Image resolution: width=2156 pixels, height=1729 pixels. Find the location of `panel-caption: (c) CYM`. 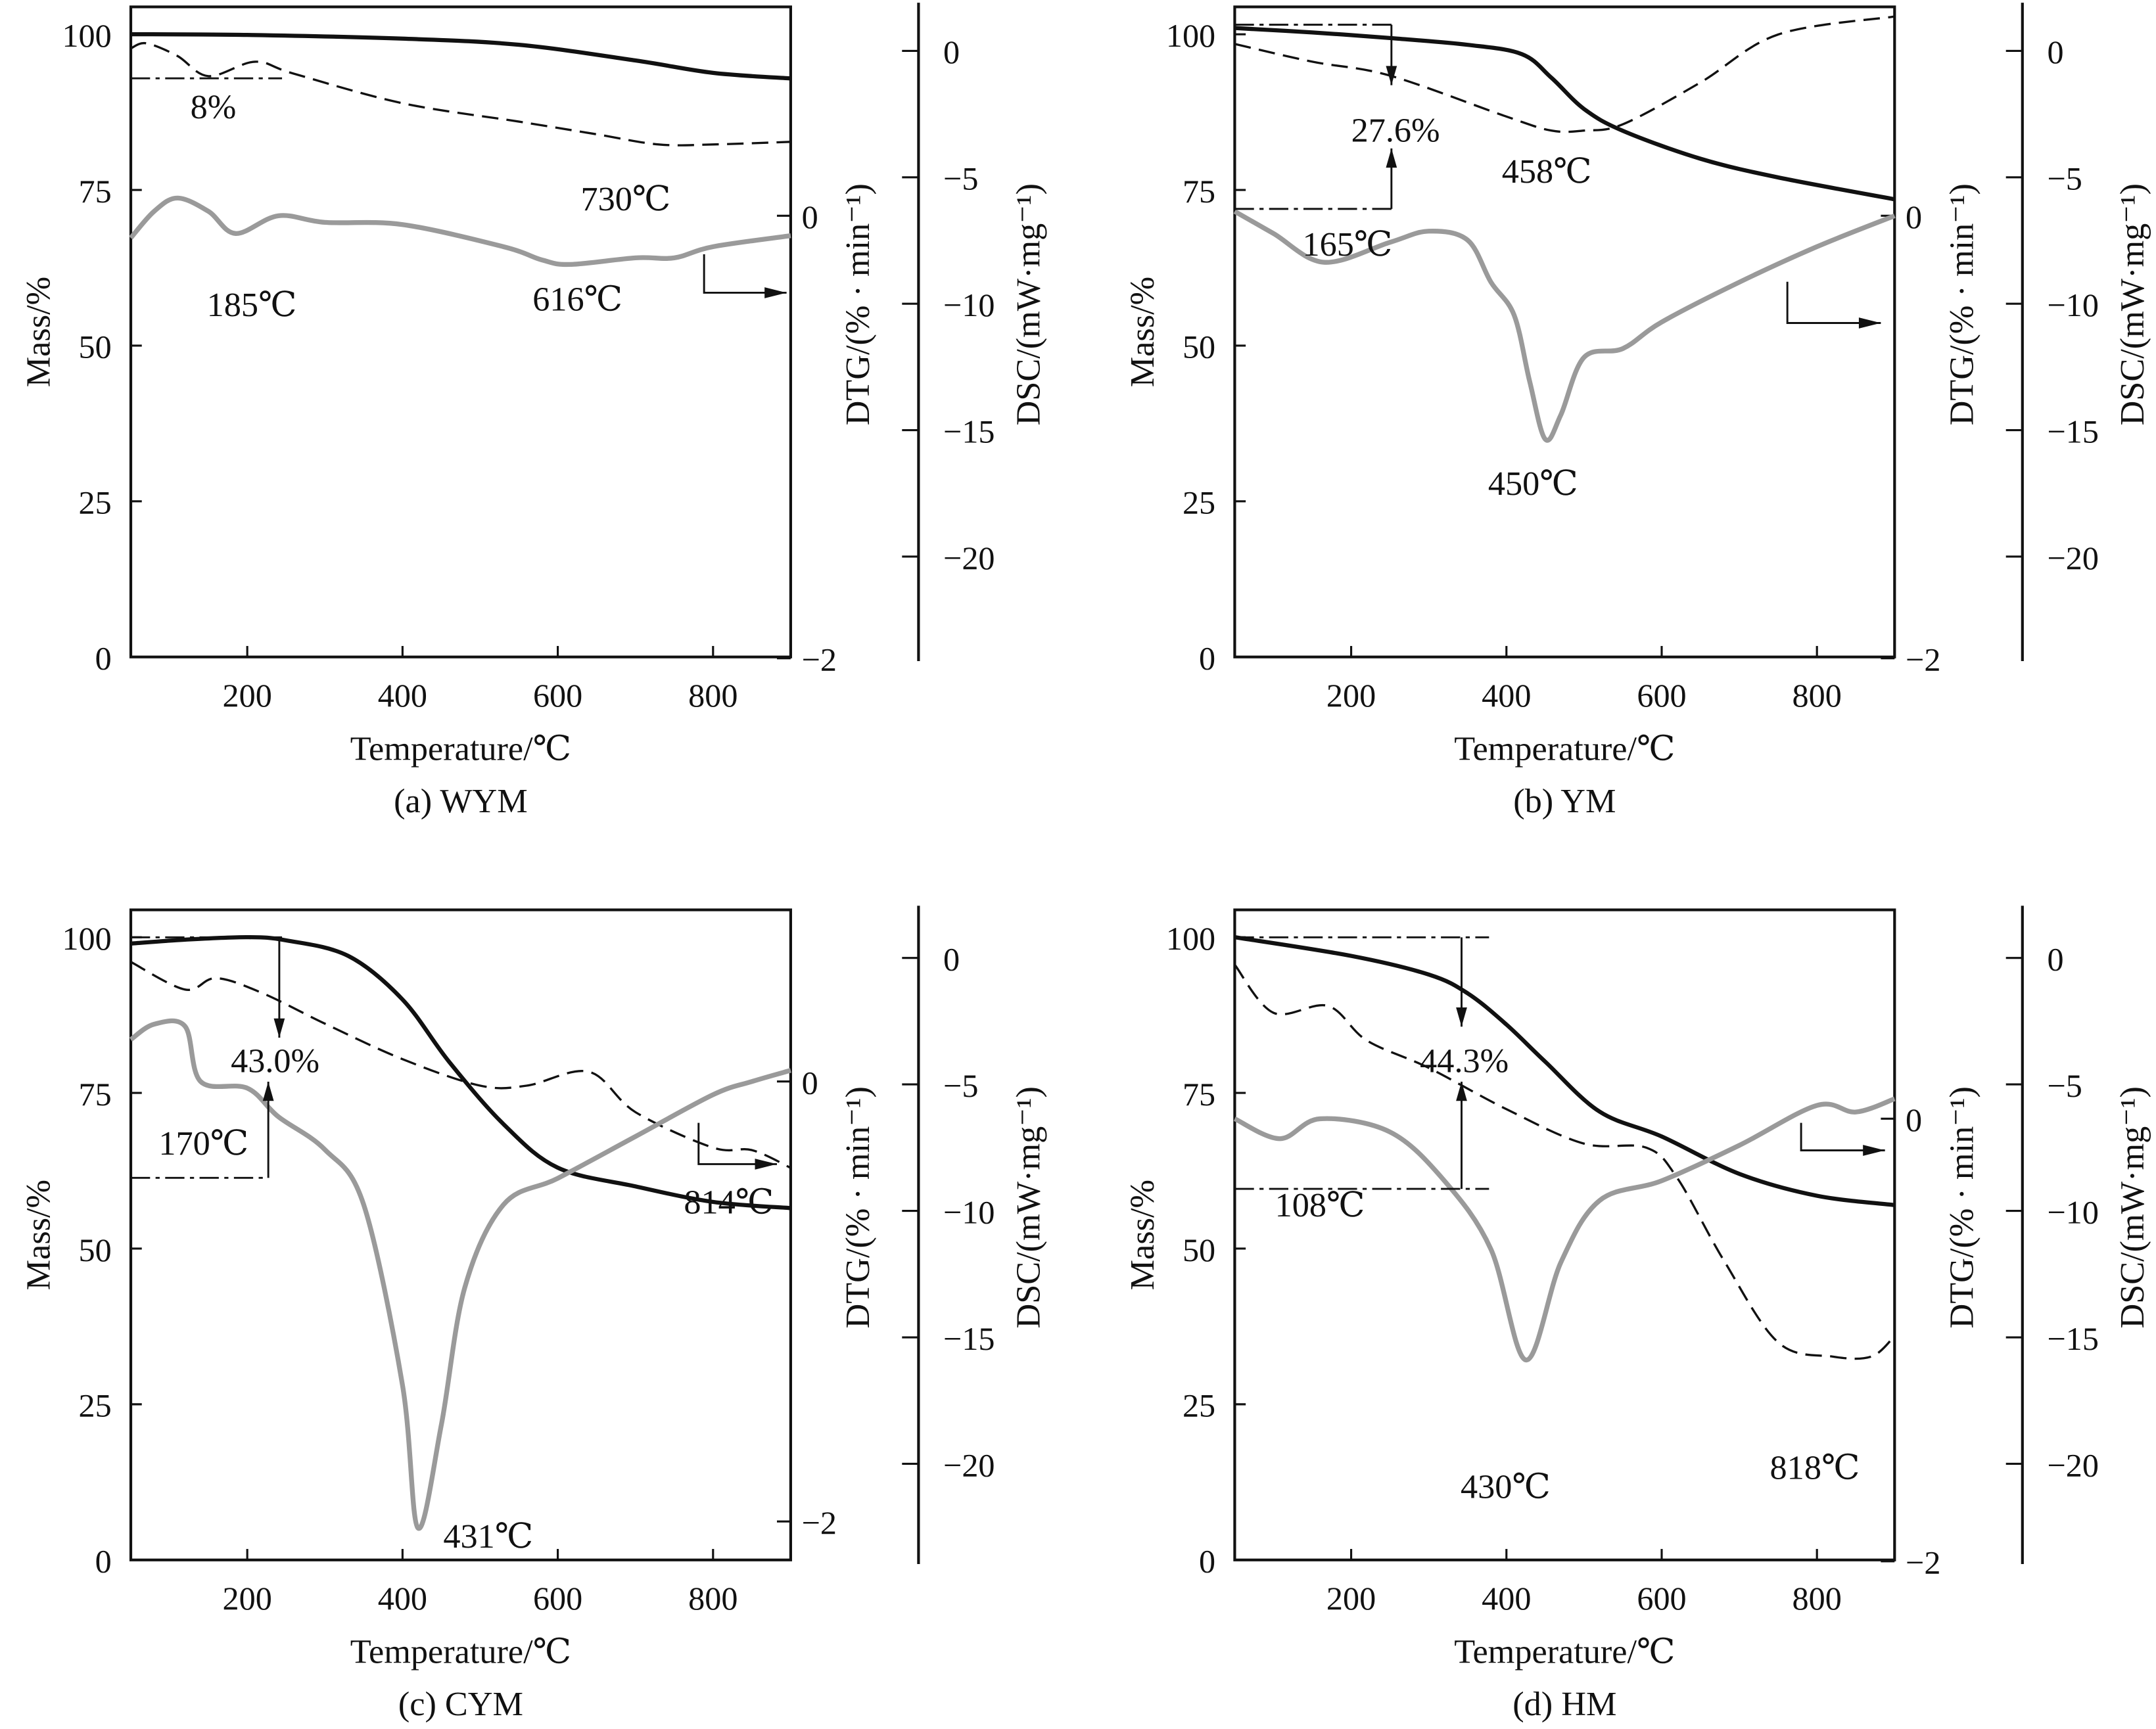

panel-caption: (c) CYM is located at coordinates (460, 1704).